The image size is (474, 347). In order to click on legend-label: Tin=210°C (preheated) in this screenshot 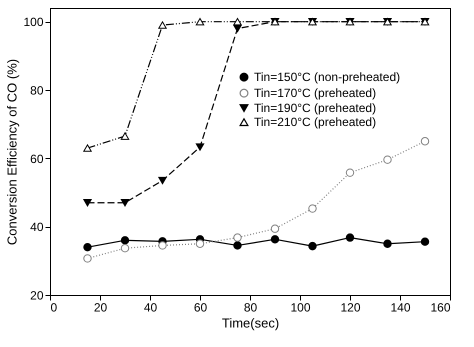, I will do `click(315, 122)`.